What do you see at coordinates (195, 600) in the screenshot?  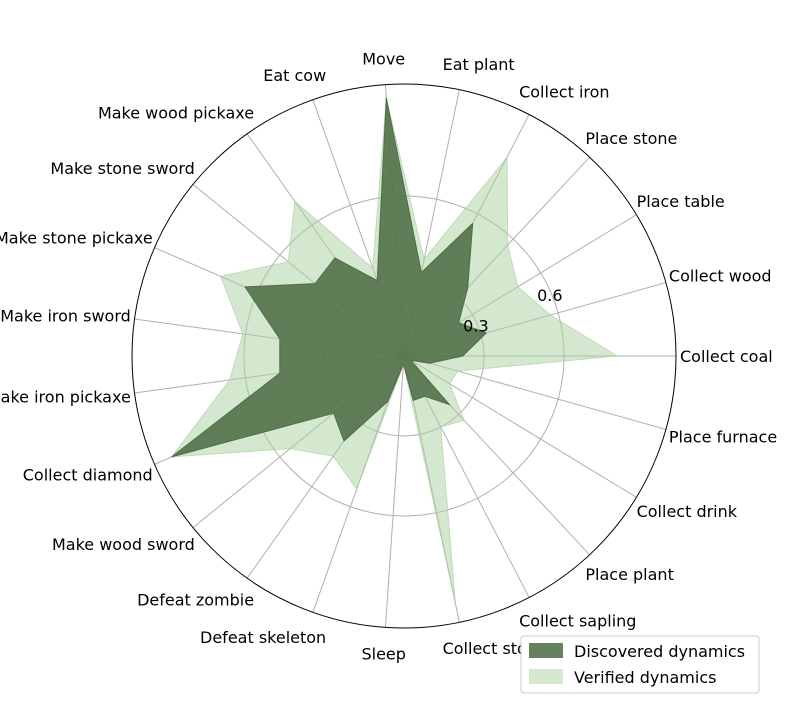 I see `category-label: Defeat zombie` at bounding box center [195, 600].